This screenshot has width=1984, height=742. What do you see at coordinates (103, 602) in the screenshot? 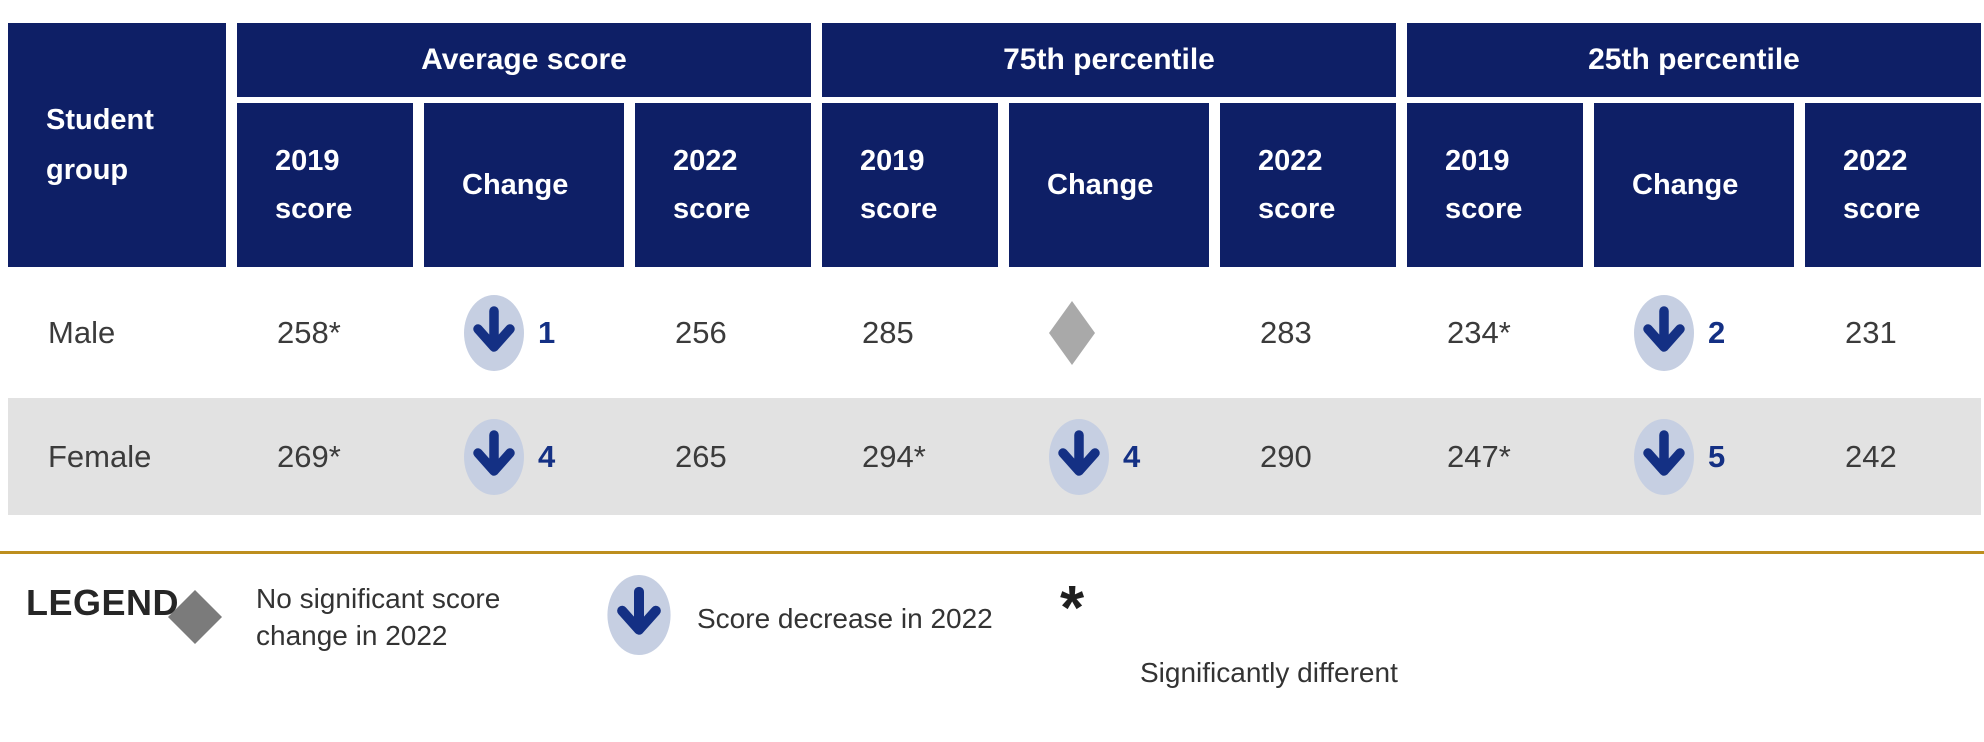
I see `legend-title: LEGEND` at bounding box center [103, 602].